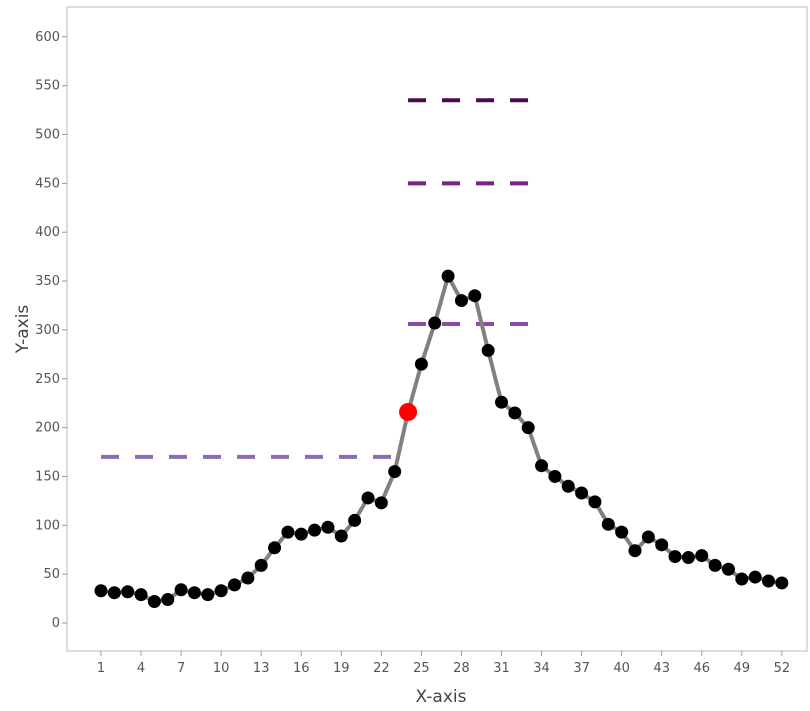  What do you see at coordinates (408, 411) in the screenshot?
I see `highlight-point` at bounding box center [408, 411].